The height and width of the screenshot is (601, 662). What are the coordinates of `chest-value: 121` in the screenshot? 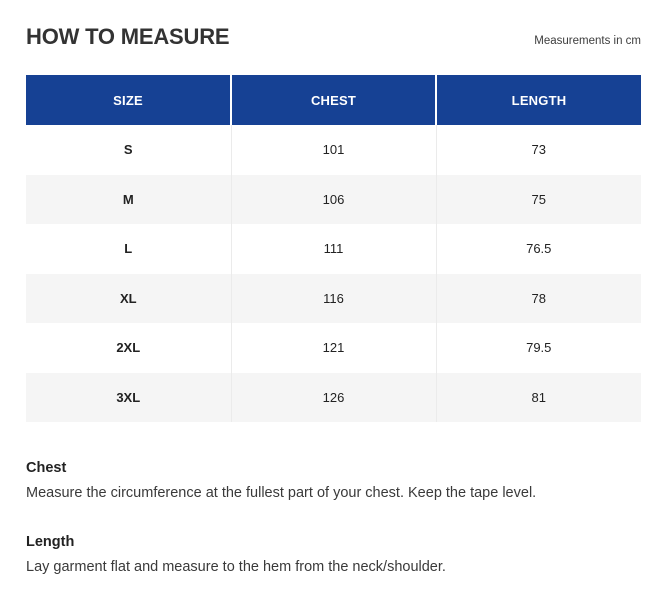 It's located at (333, 348).